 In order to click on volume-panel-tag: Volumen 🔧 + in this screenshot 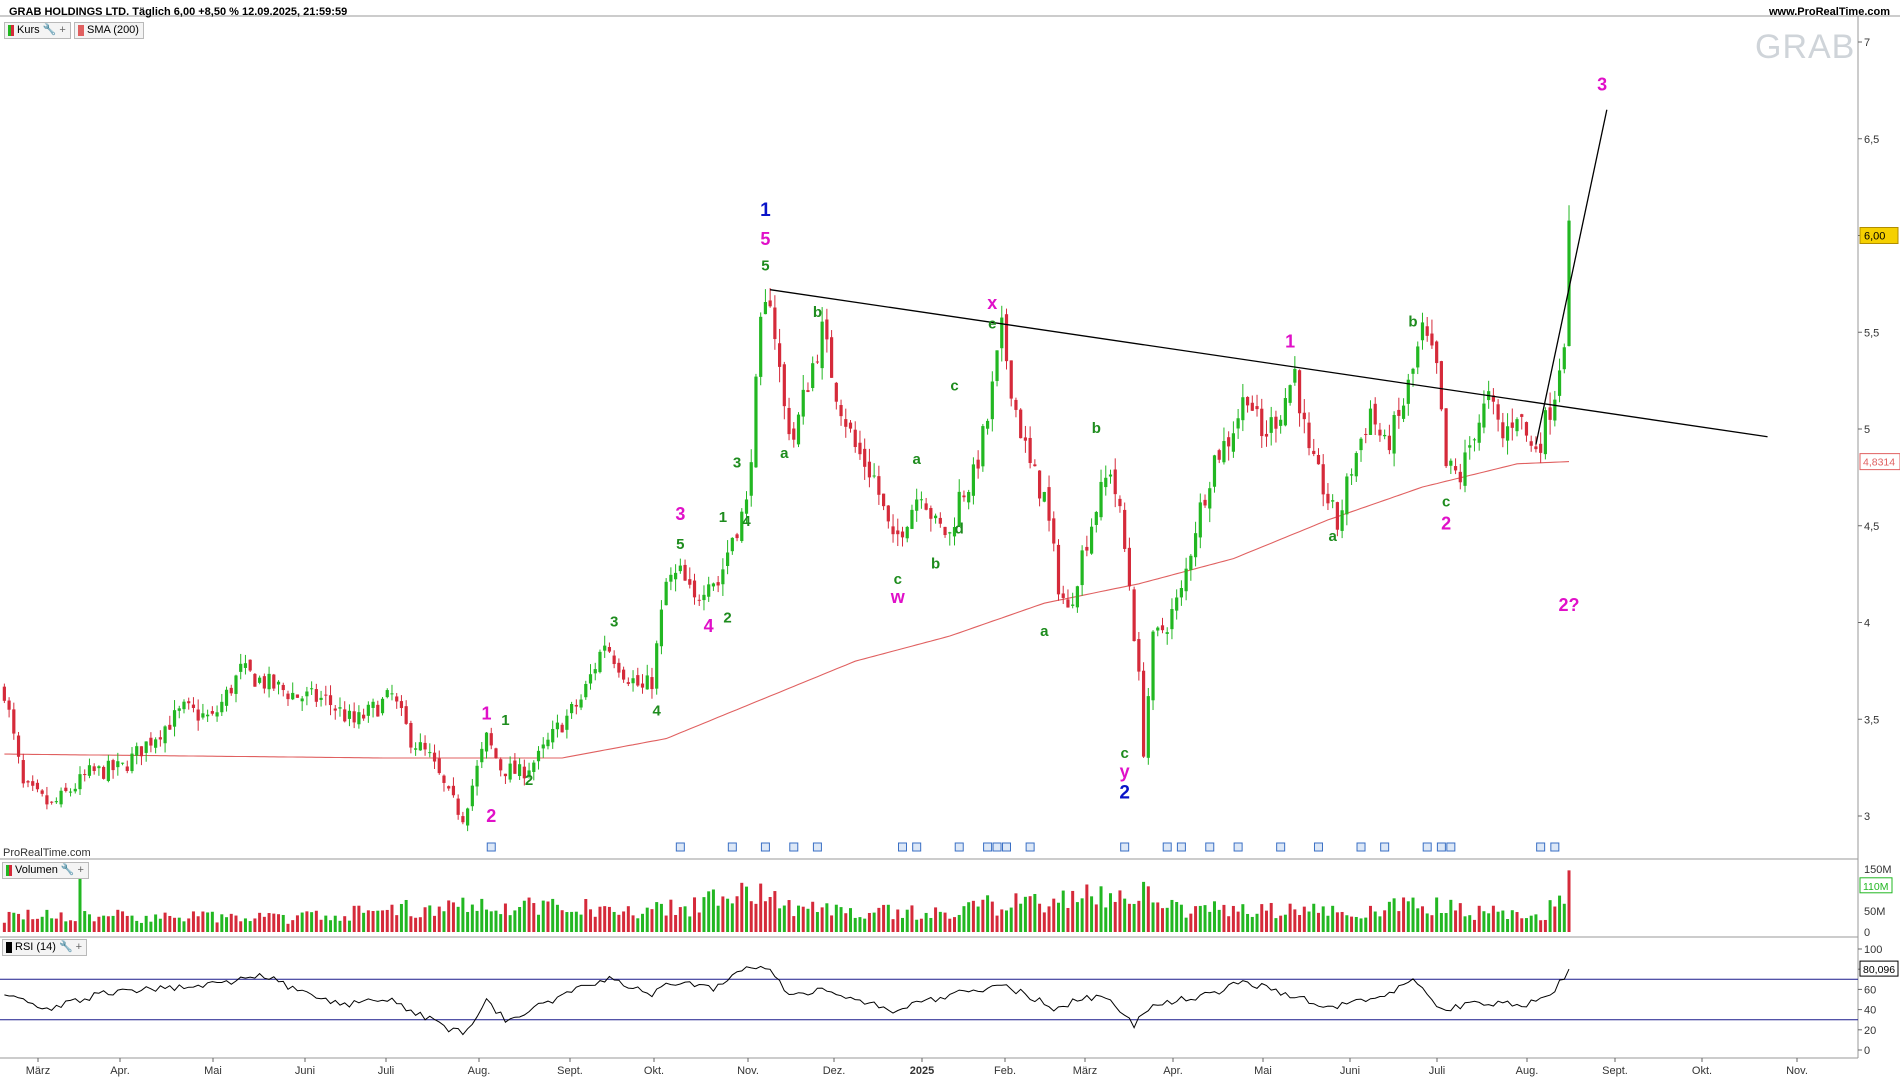, I will do `click(45, 870)`.